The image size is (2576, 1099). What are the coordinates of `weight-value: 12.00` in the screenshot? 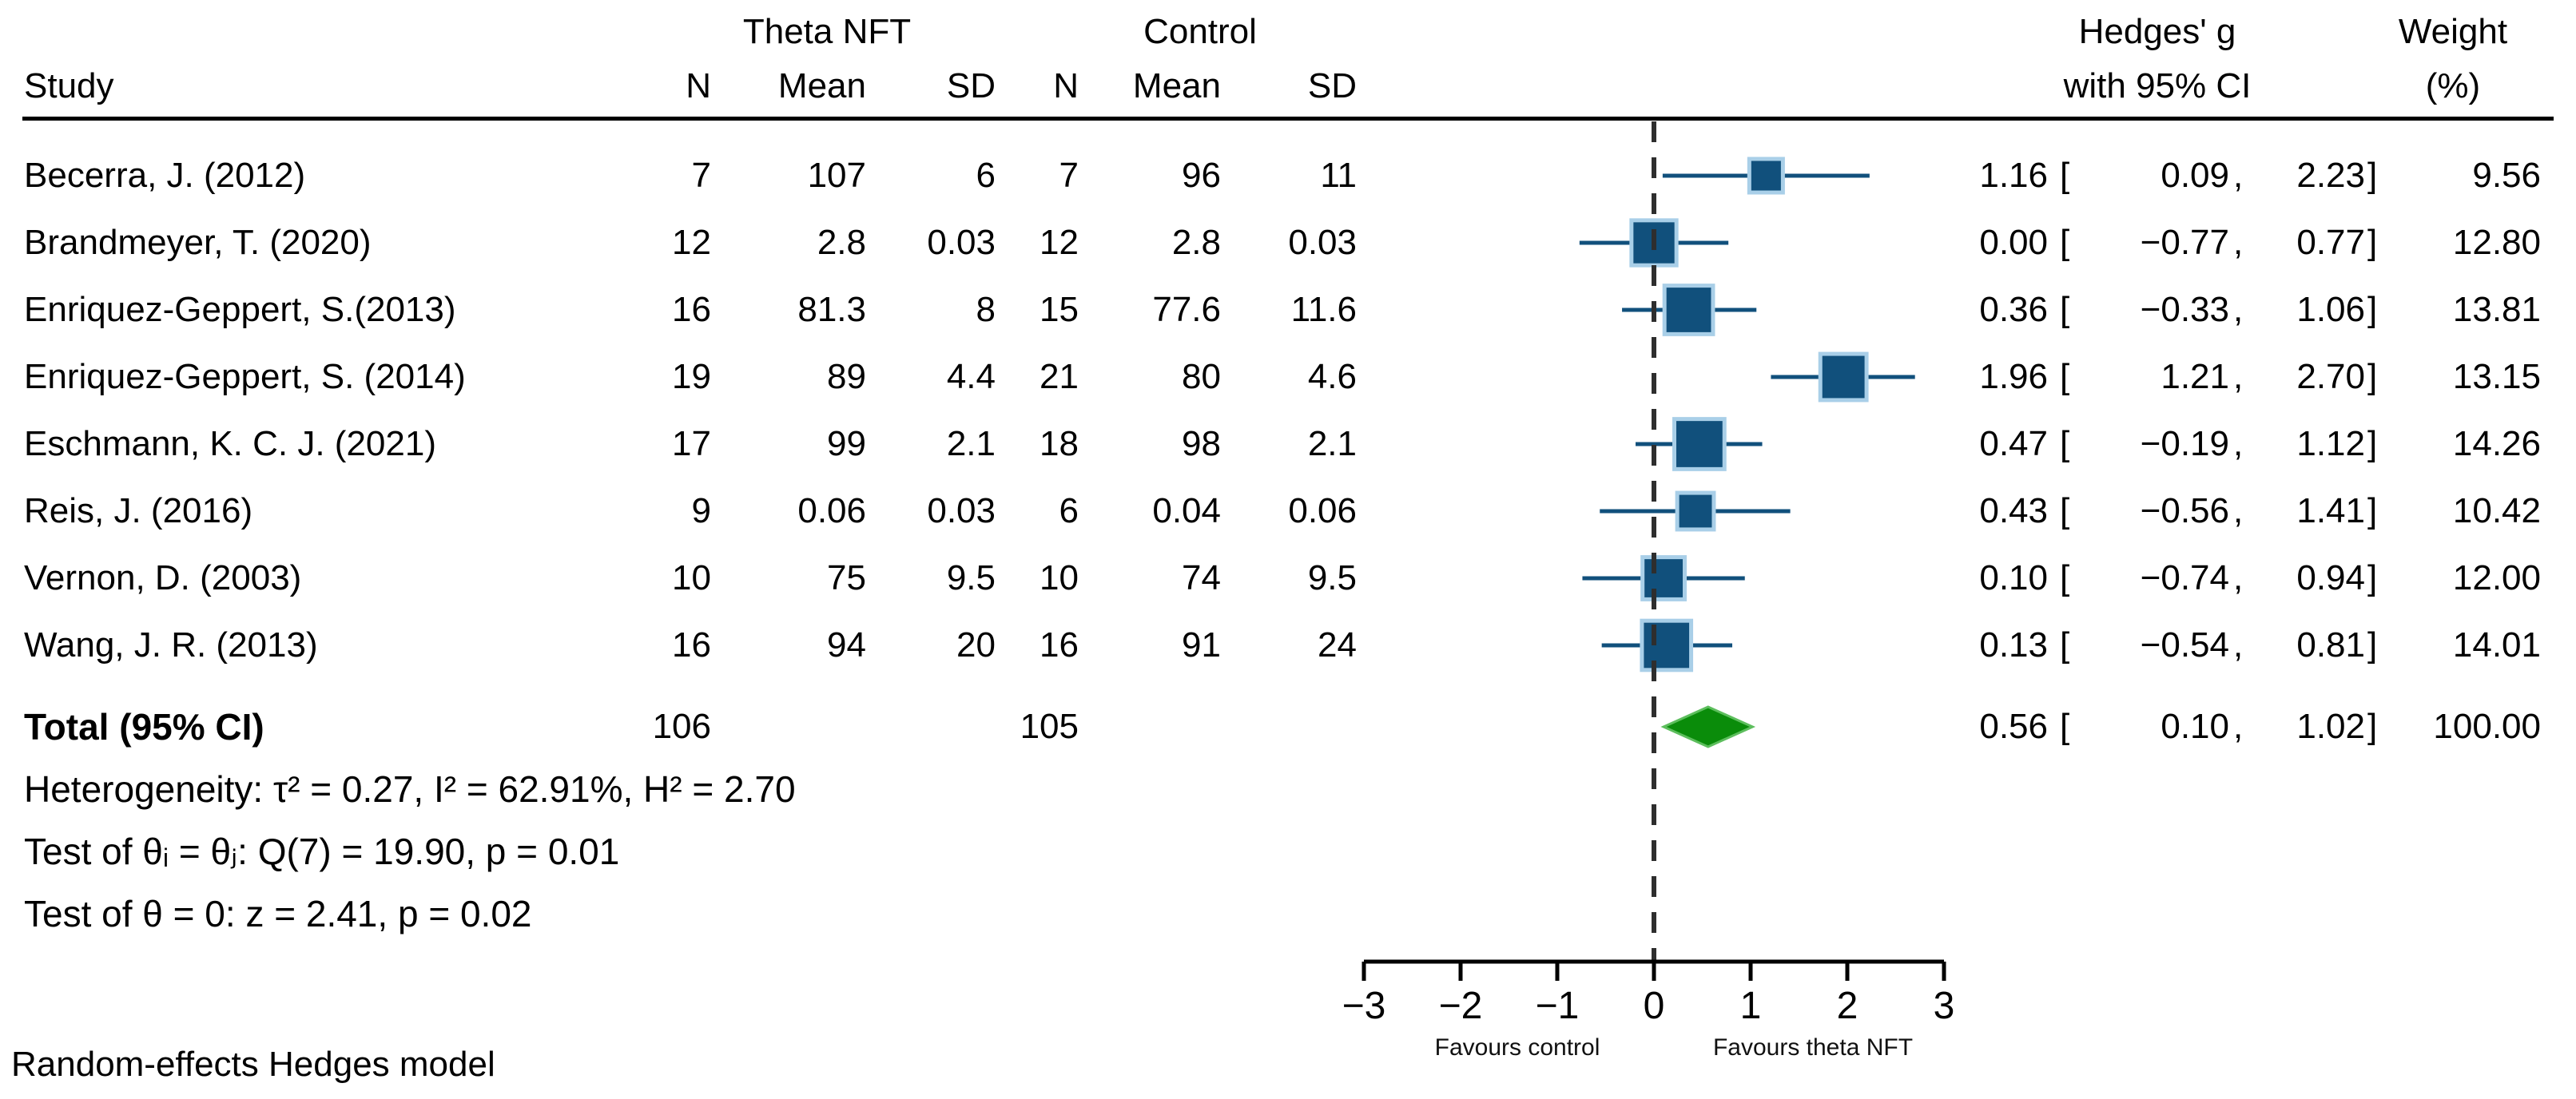 It's located at (2496, 577).